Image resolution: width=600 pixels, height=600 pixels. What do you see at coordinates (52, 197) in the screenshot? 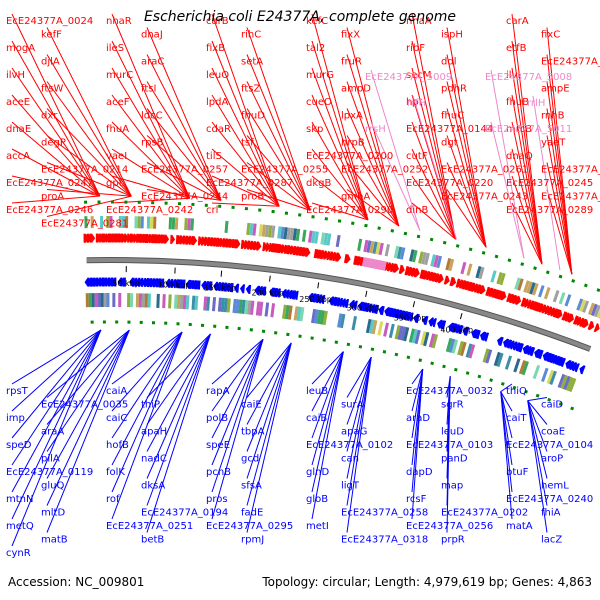
I see `forward-gene-label: proA` at bounding box center [52, 197].